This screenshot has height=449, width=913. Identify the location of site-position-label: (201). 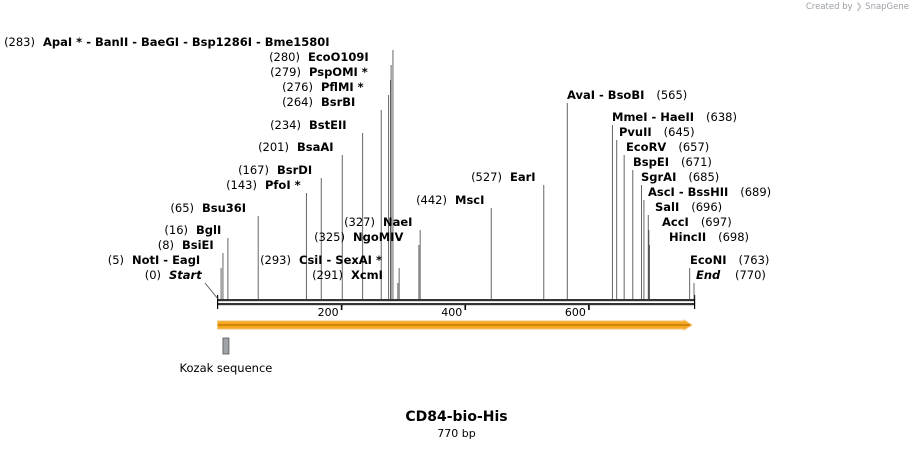
(273, 147).